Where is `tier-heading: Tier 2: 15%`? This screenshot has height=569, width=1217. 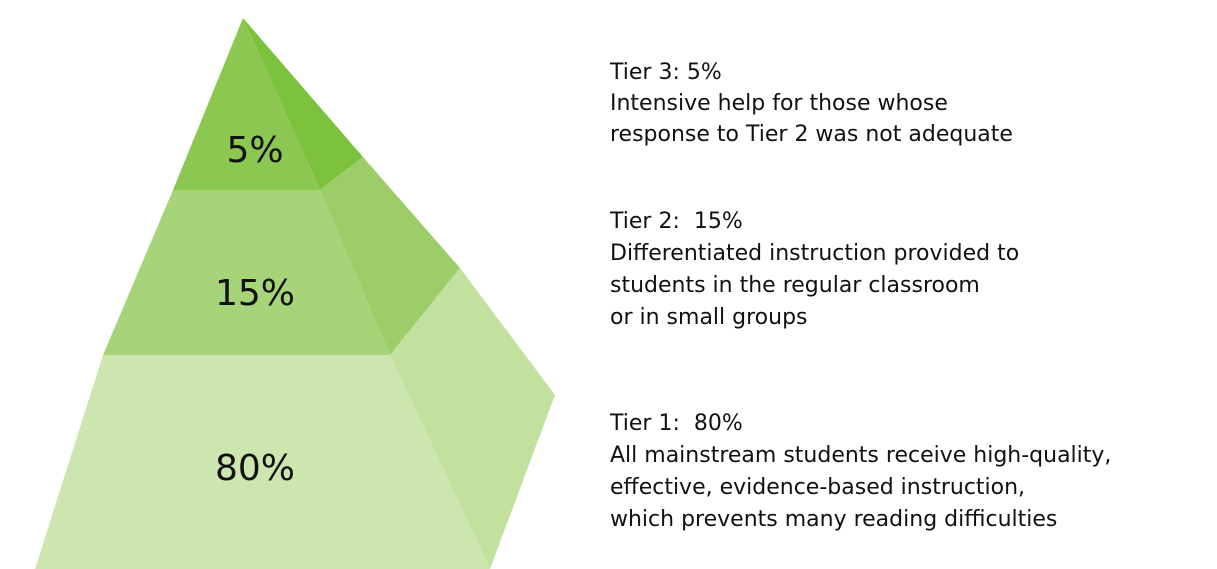
tier-heading: Tier 2: 15% is located at coordinates (676, 221).